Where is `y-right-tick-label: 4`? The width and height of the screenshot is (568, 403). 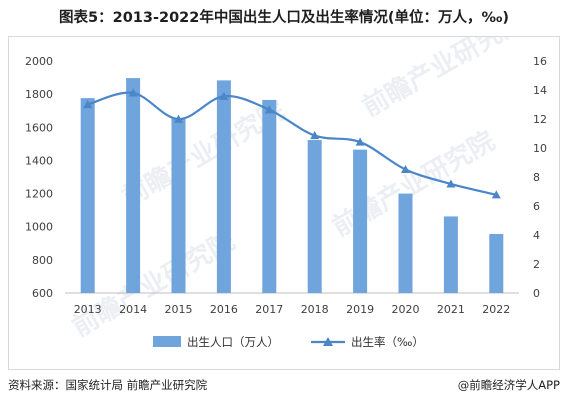 y-right-tick-label: 4 is located at coordinates (536, 235).